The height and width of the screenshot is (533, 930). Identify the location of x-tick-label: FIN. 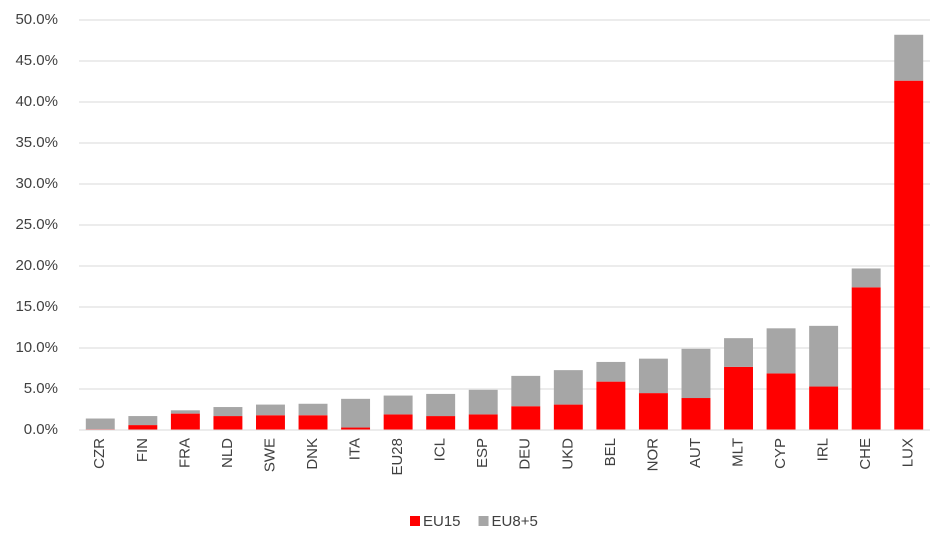
(142, 450).